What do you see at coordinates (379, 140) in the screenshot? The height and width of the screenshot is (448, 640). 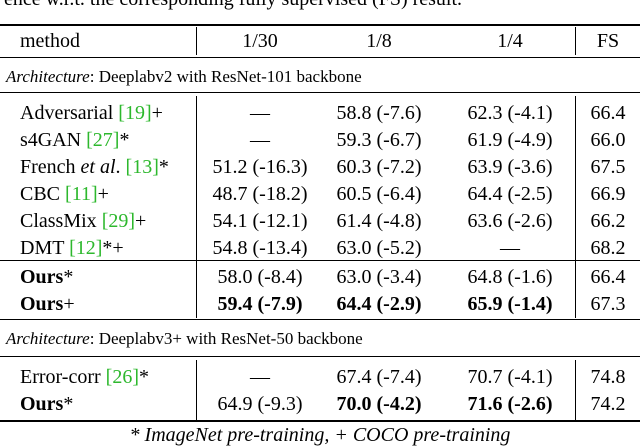 I see `value-1-8: 59.3 (-6.7)` at bounding box center [379, 140].